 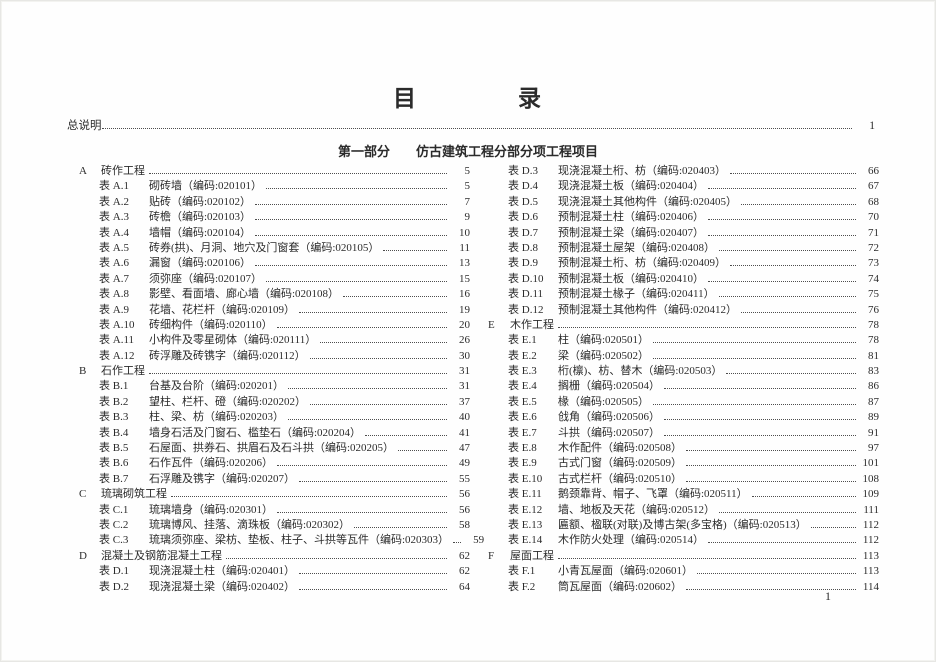 I want to click on toc-entry-page: 75, so click(x=873, y=294).